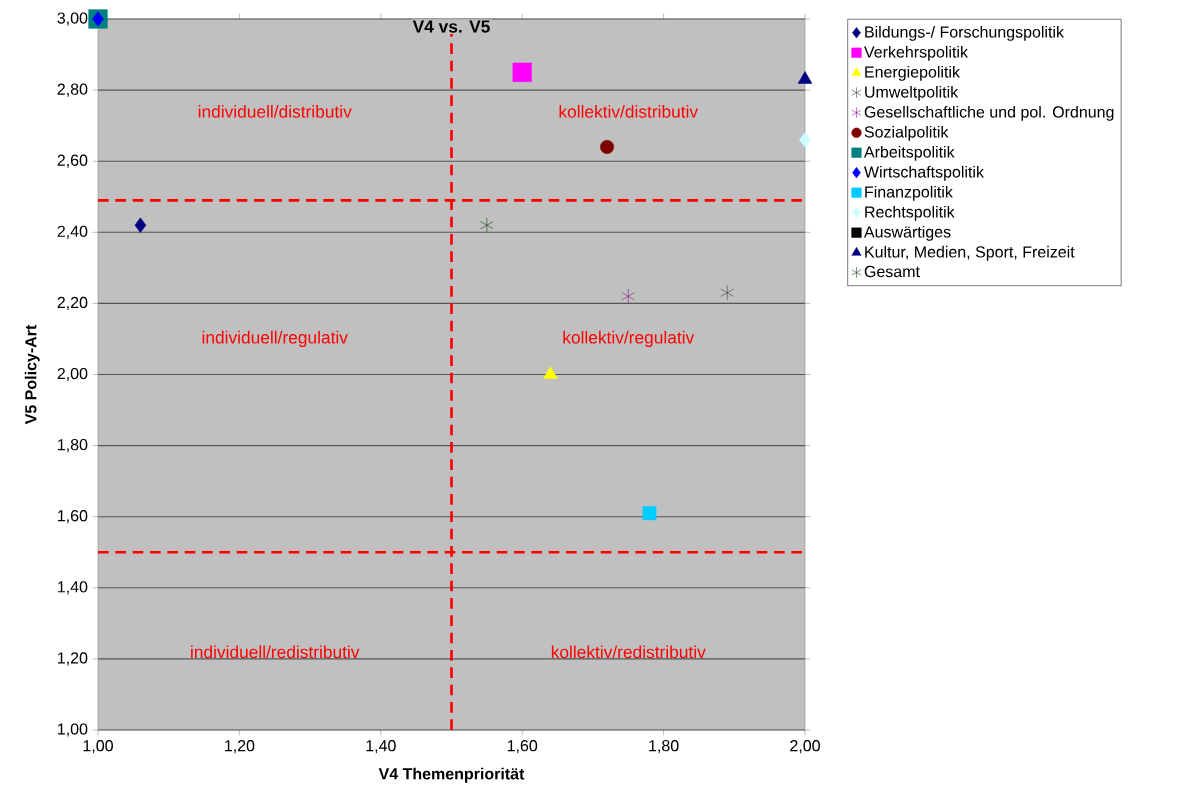 The image size is (1203, 807). Describe the element at coordinates (522, 747) in the screenshot. I see `x-tick-label: 1,60` at that location.